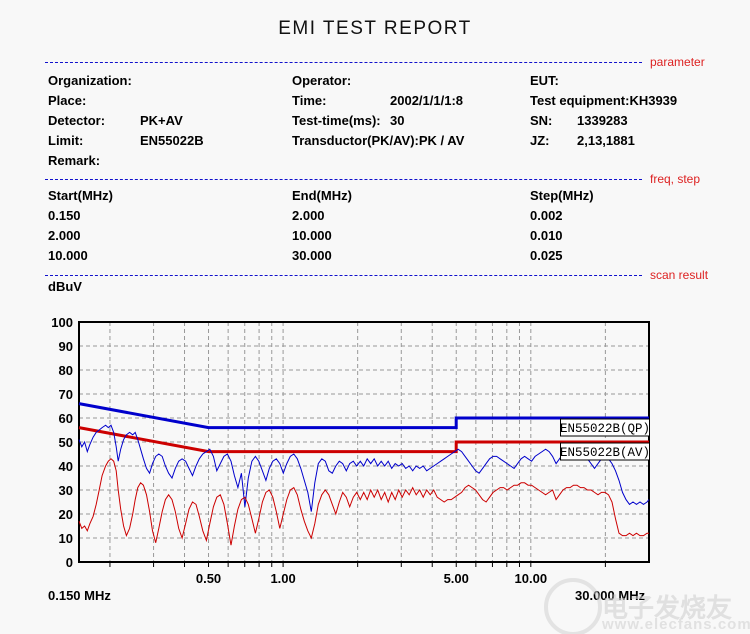 The image size is (750, 634). What do you see at coordinates (74, 160) in the screenshot?
I see `param-label: Remark:` at bounding box center [74, 160].